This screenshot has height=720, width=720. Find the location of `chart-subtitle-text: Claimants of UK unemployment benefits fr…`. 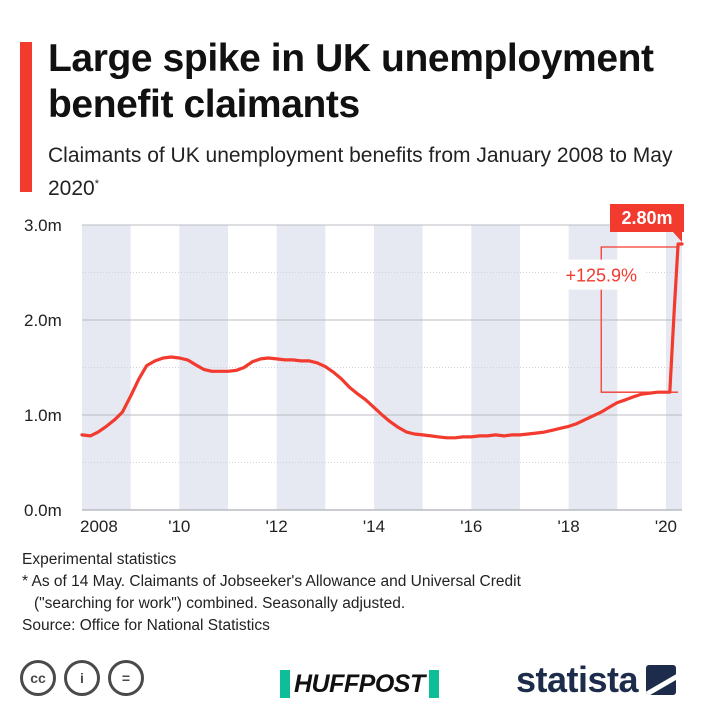

chart-subtitle-text: Claimants of UK unemployment benefits fr… is located at coordinates (360, 172).